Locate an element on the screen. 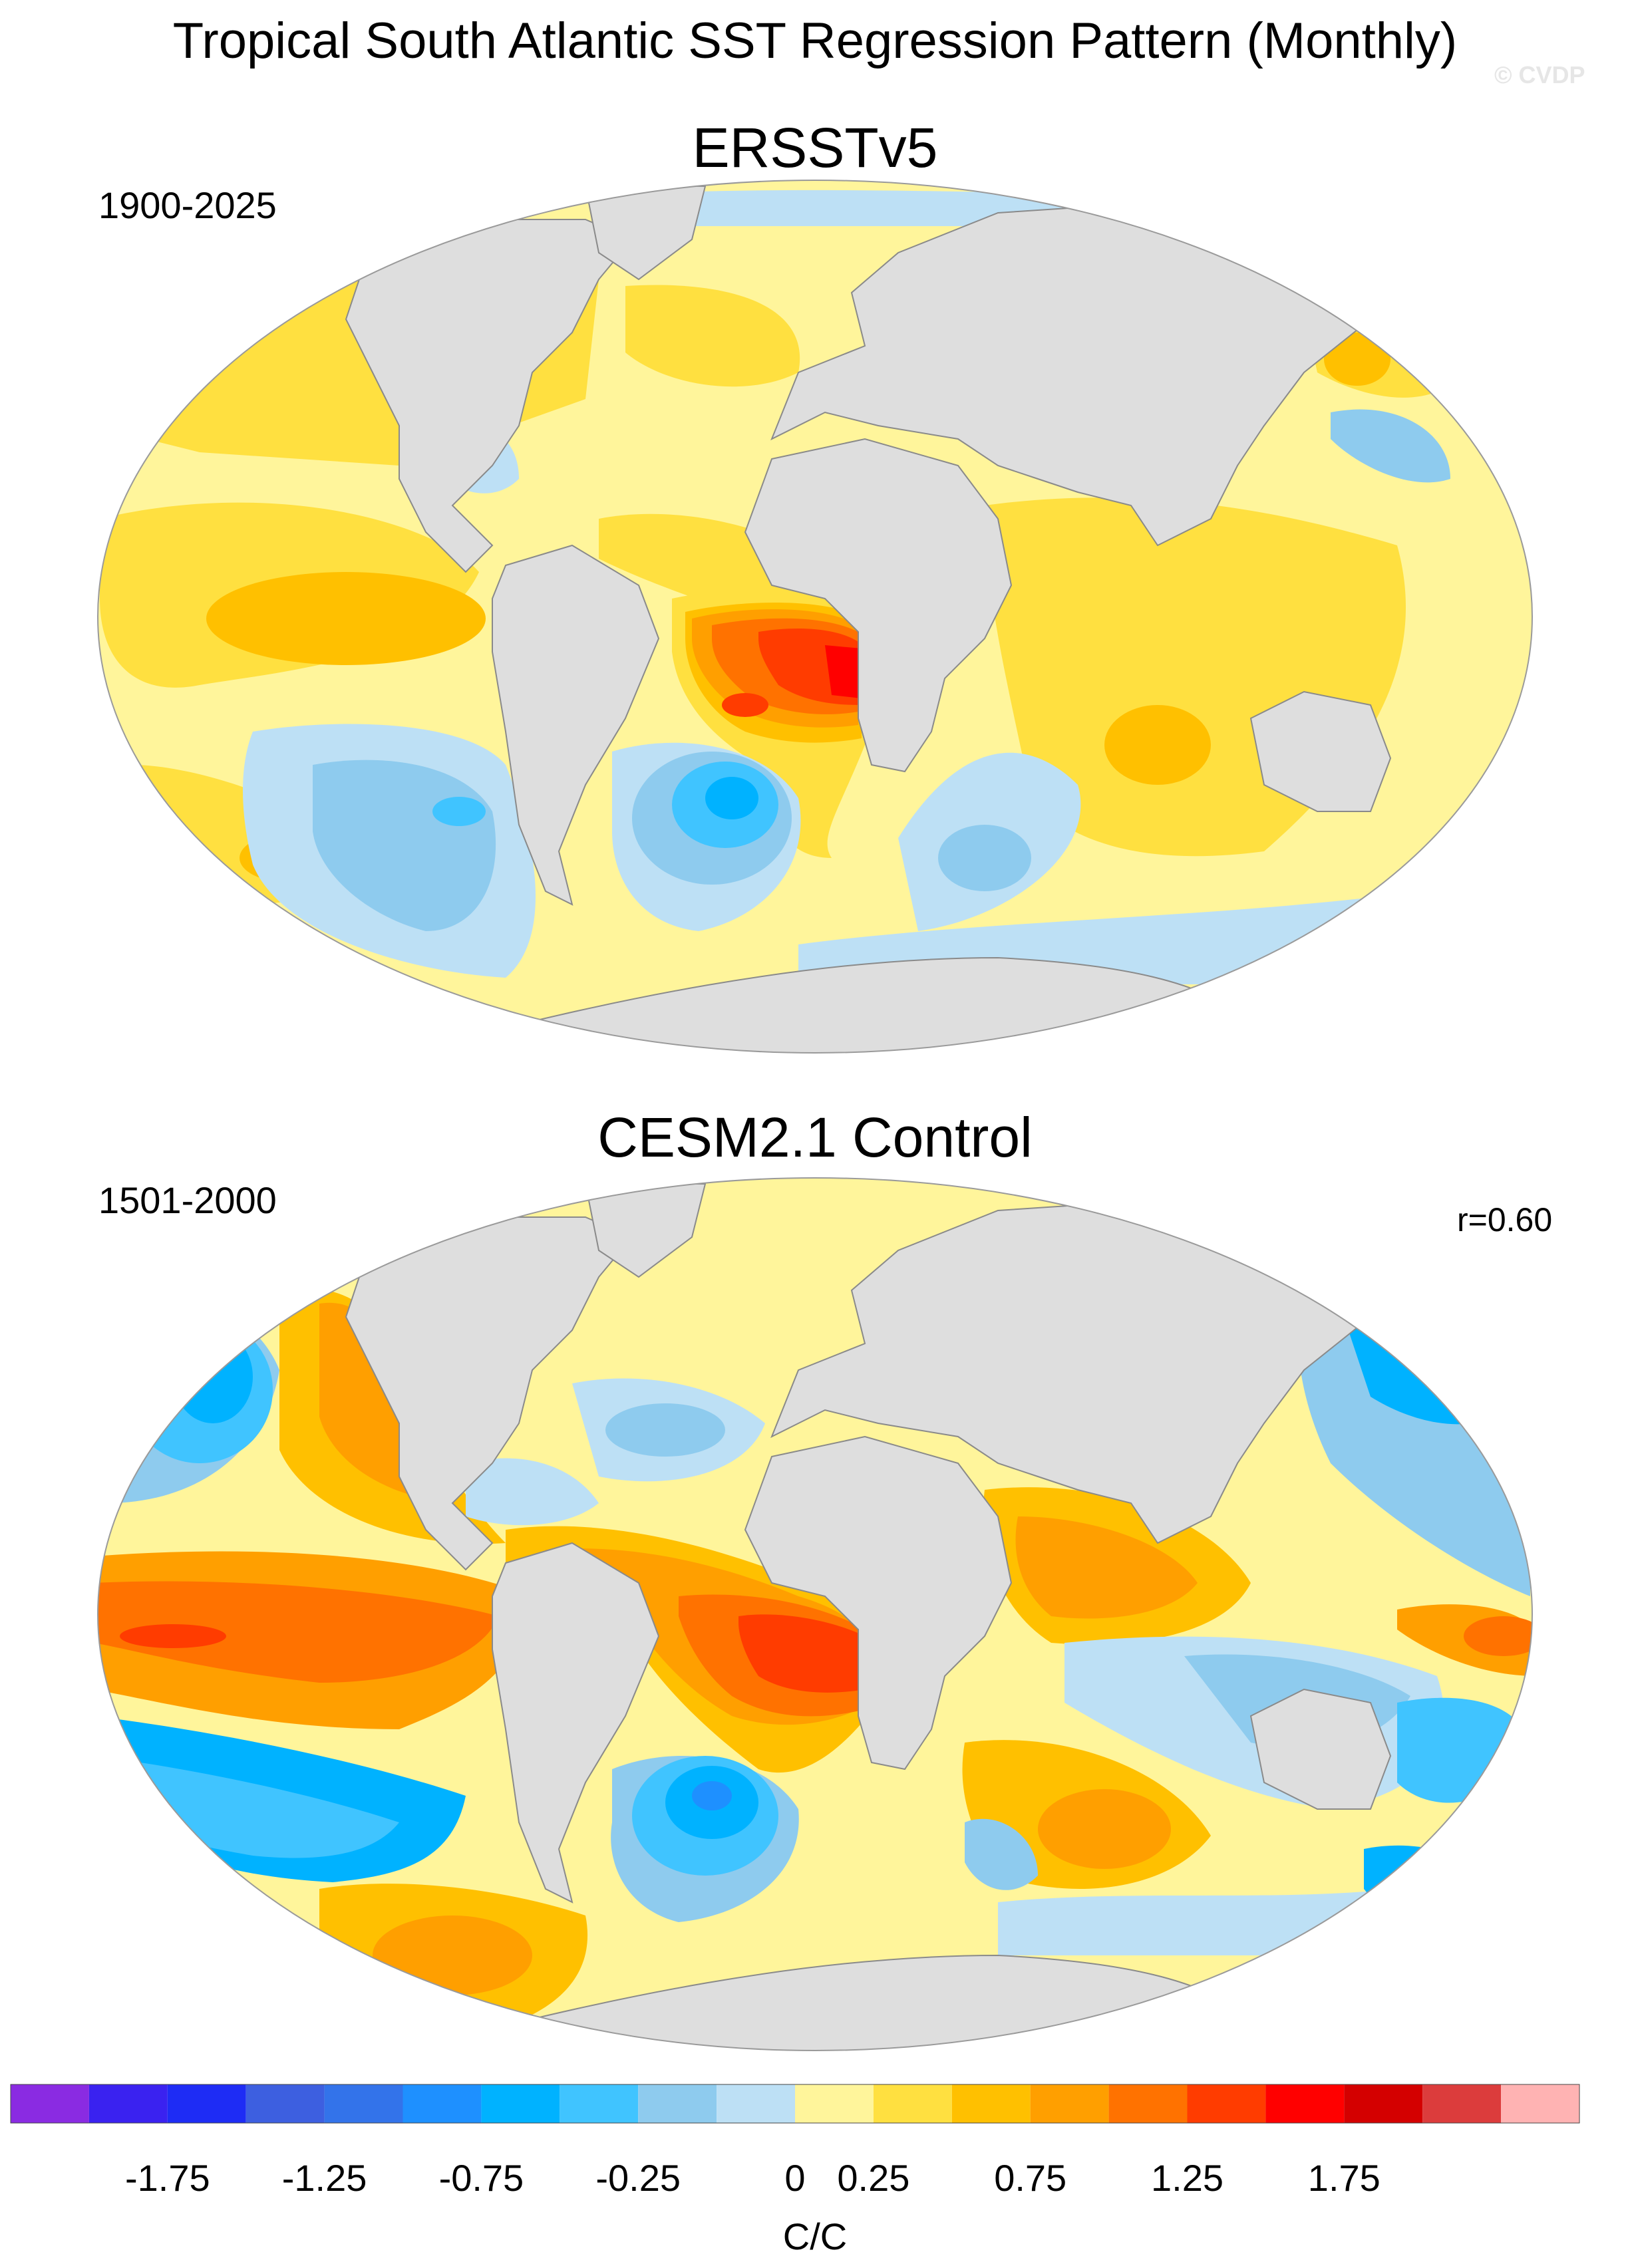 The height and width of the screenshot is (2268, 1630). pattern-correlation: r=0.60 is located at coordinates (1505, 1220).